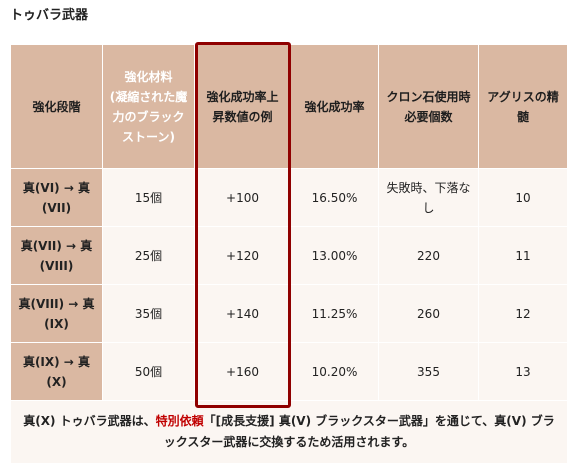 This screenshot has height=473, width=574. What do you see at coordinates (428, 313) in the screenshot?
I see `cell-cron: 260` at bounding box center [428, 313].